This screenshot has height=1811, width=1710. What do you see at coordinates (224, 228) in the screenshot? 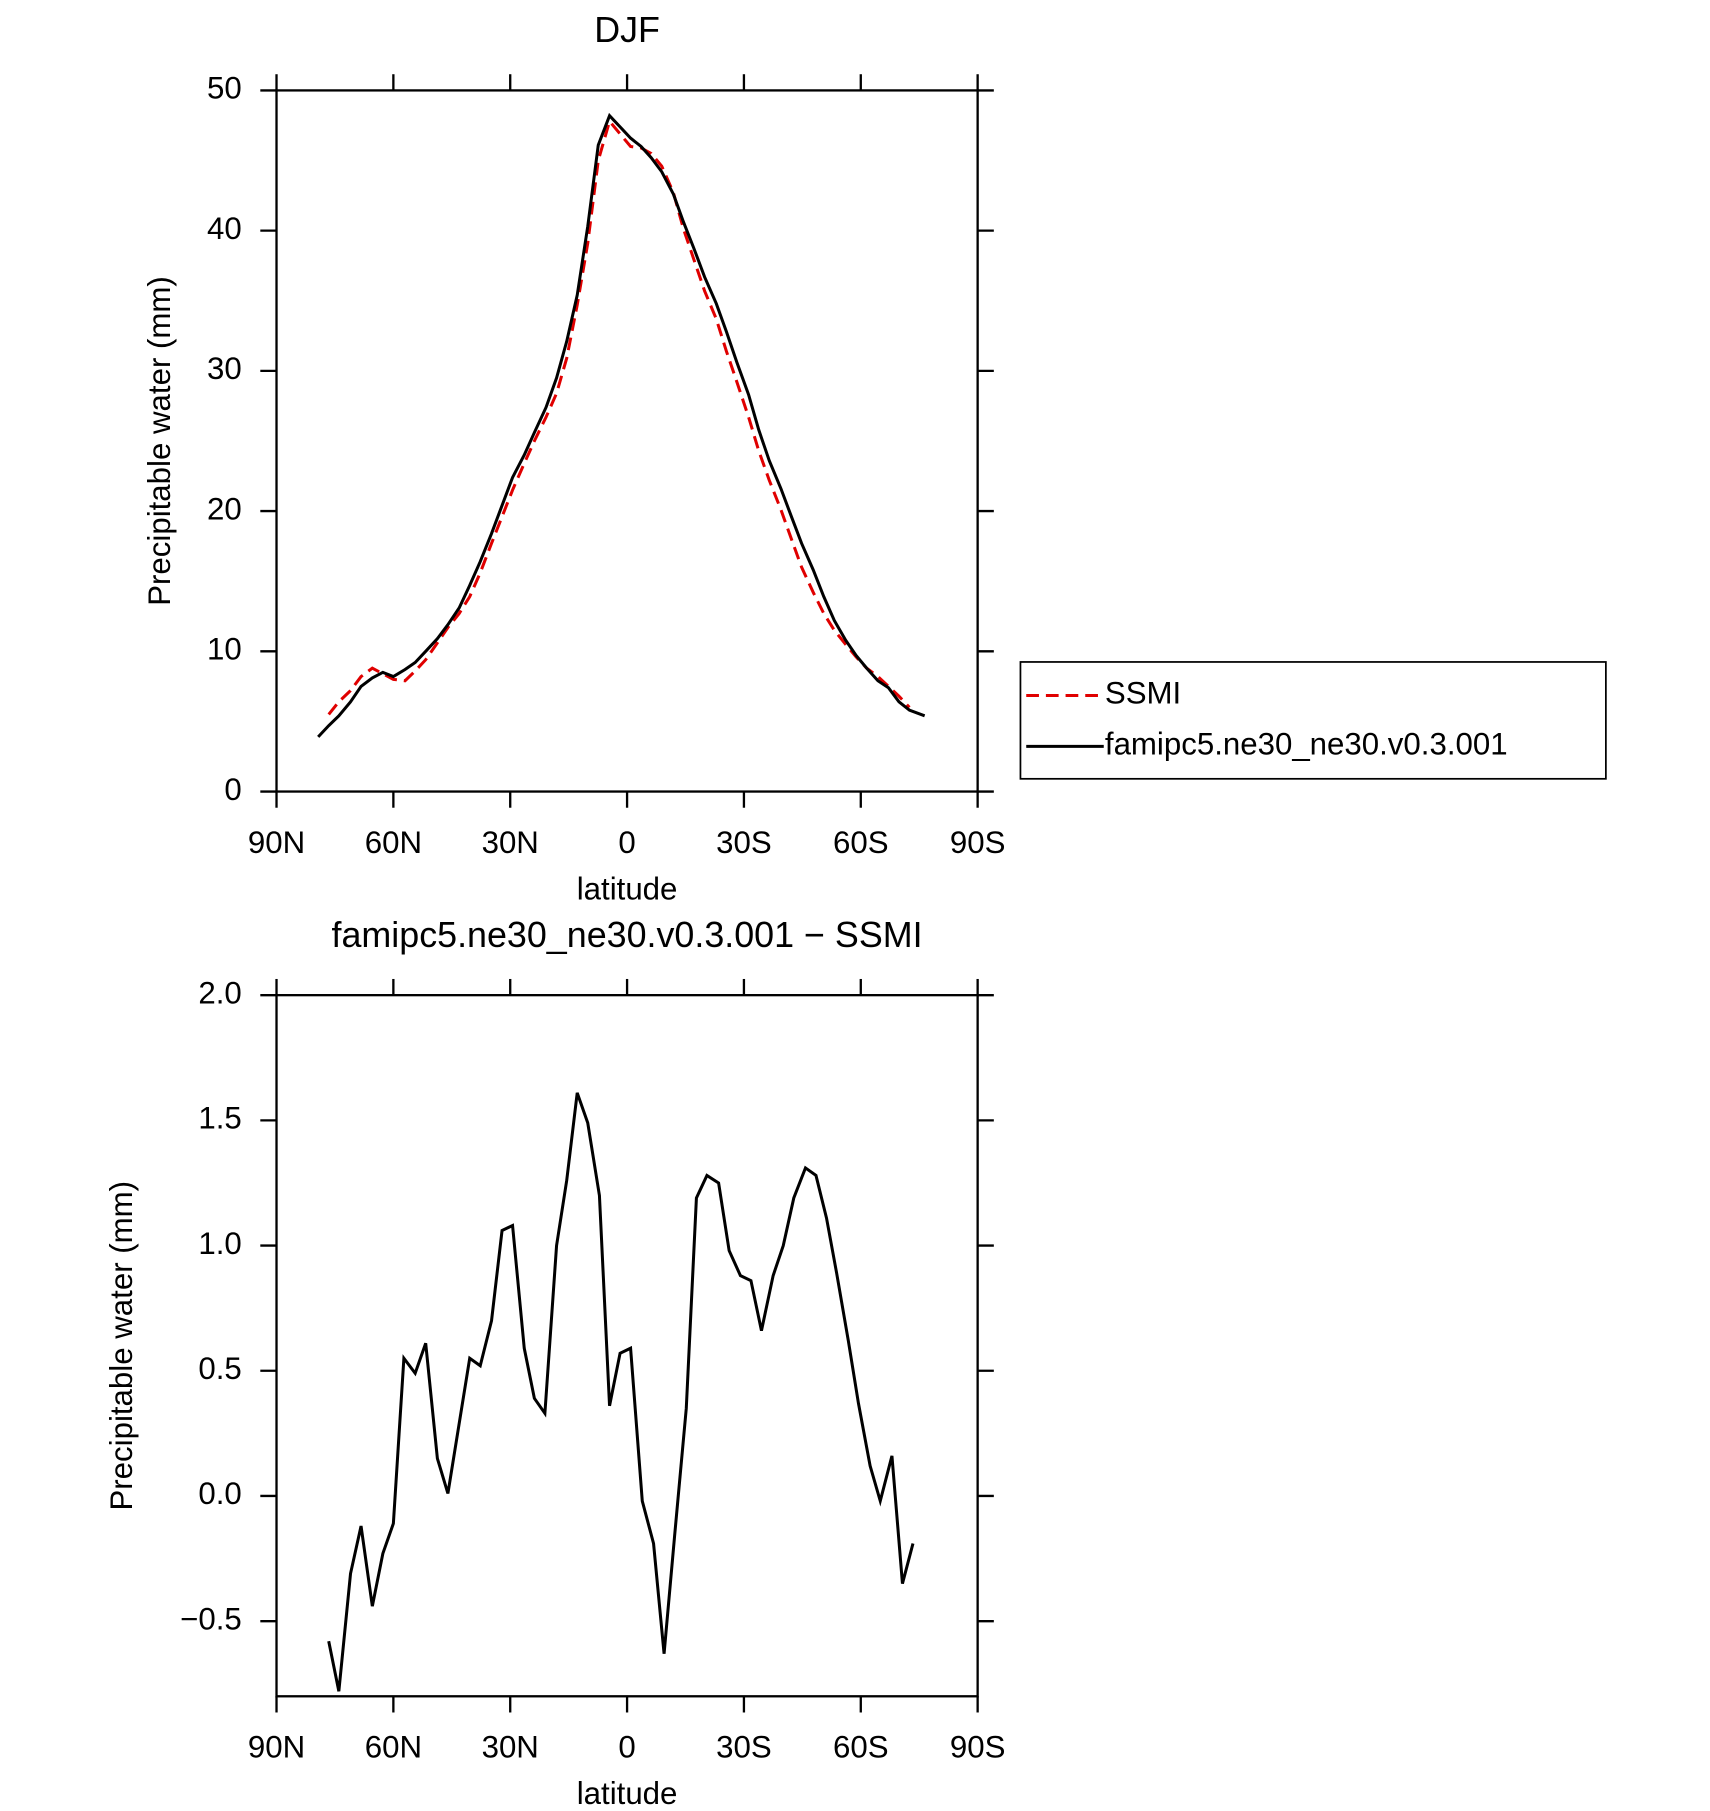
I see `y-tick-label: 40` at bounding box center [224, 228].